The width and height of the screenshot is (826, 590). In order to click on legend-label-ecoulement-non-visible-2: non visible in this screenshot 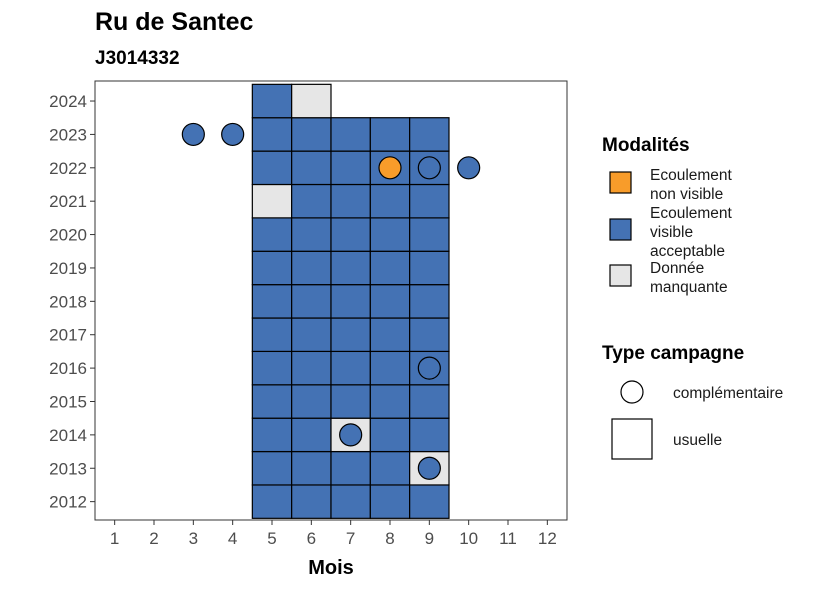, I will do `click(686, 194)`.